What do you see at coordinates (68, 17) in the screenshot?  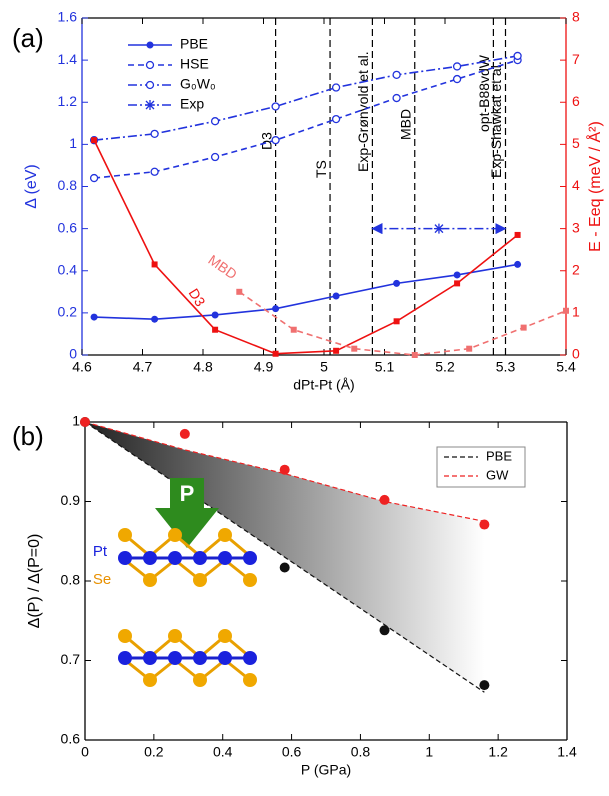 I see `y-tick-label: 1.6` at bounding box center [68, 17].